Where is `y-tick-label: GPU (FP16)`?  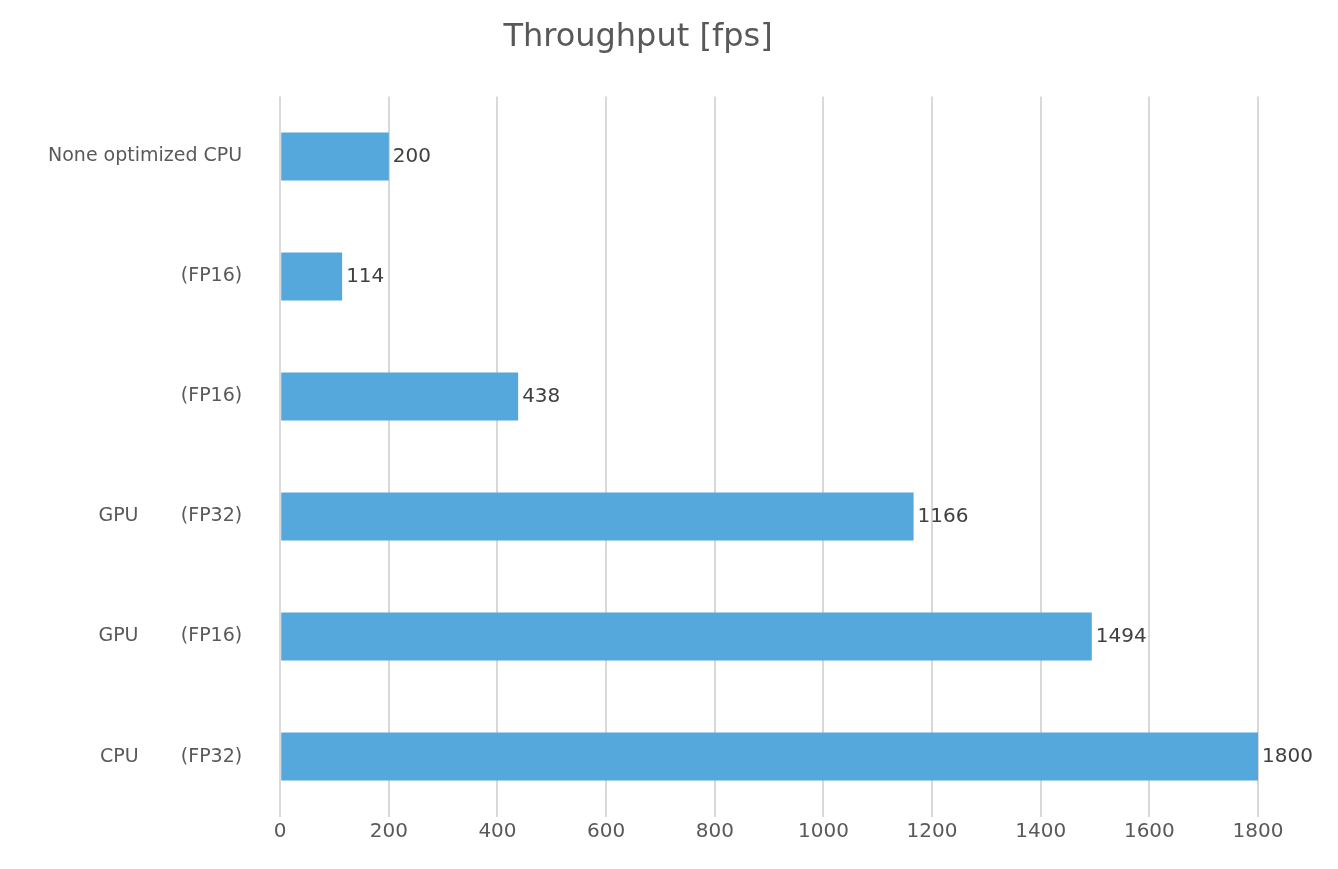
y-tick-label: GPU (FP16) is located at coordinates (170, 634).